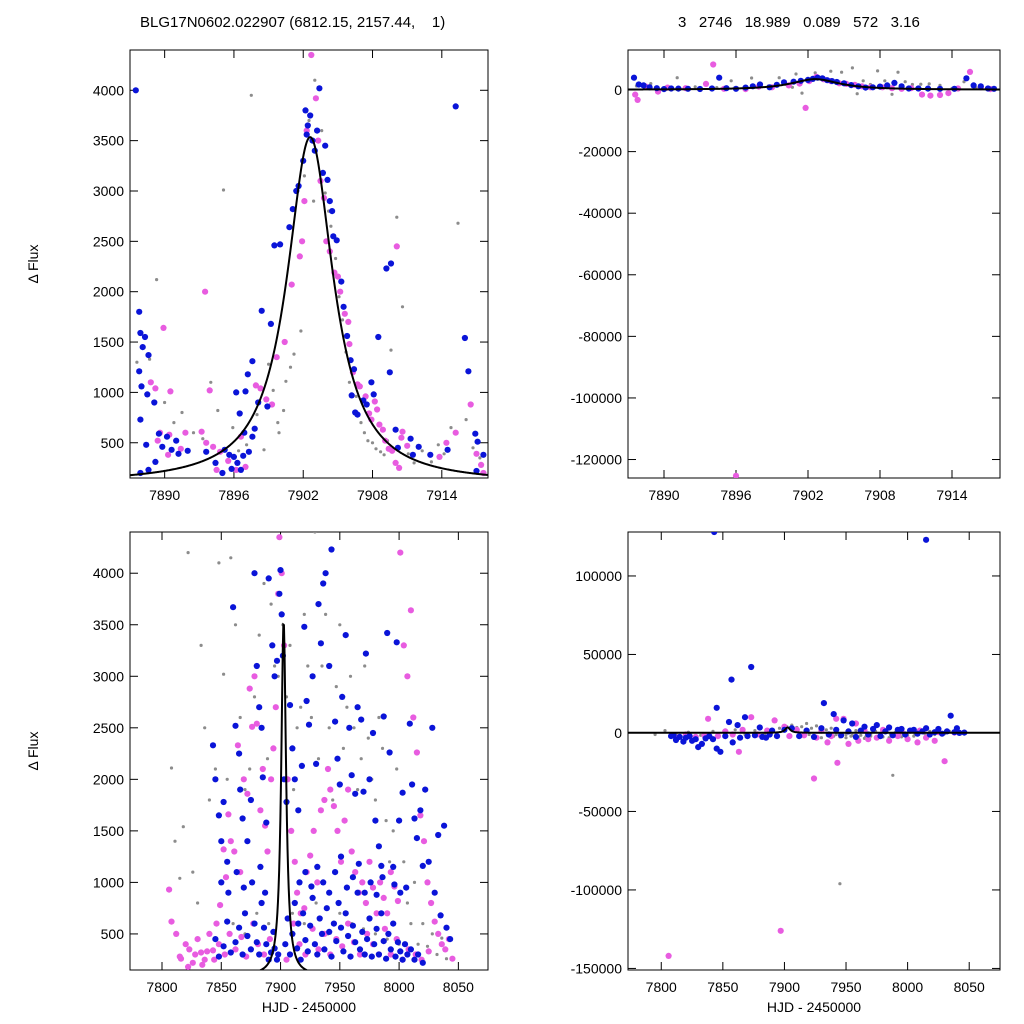  What do you see at coordinates (879, 495) in the screenshot?
I see `x-tick-label: 7908` at bounding box center [879, 495].